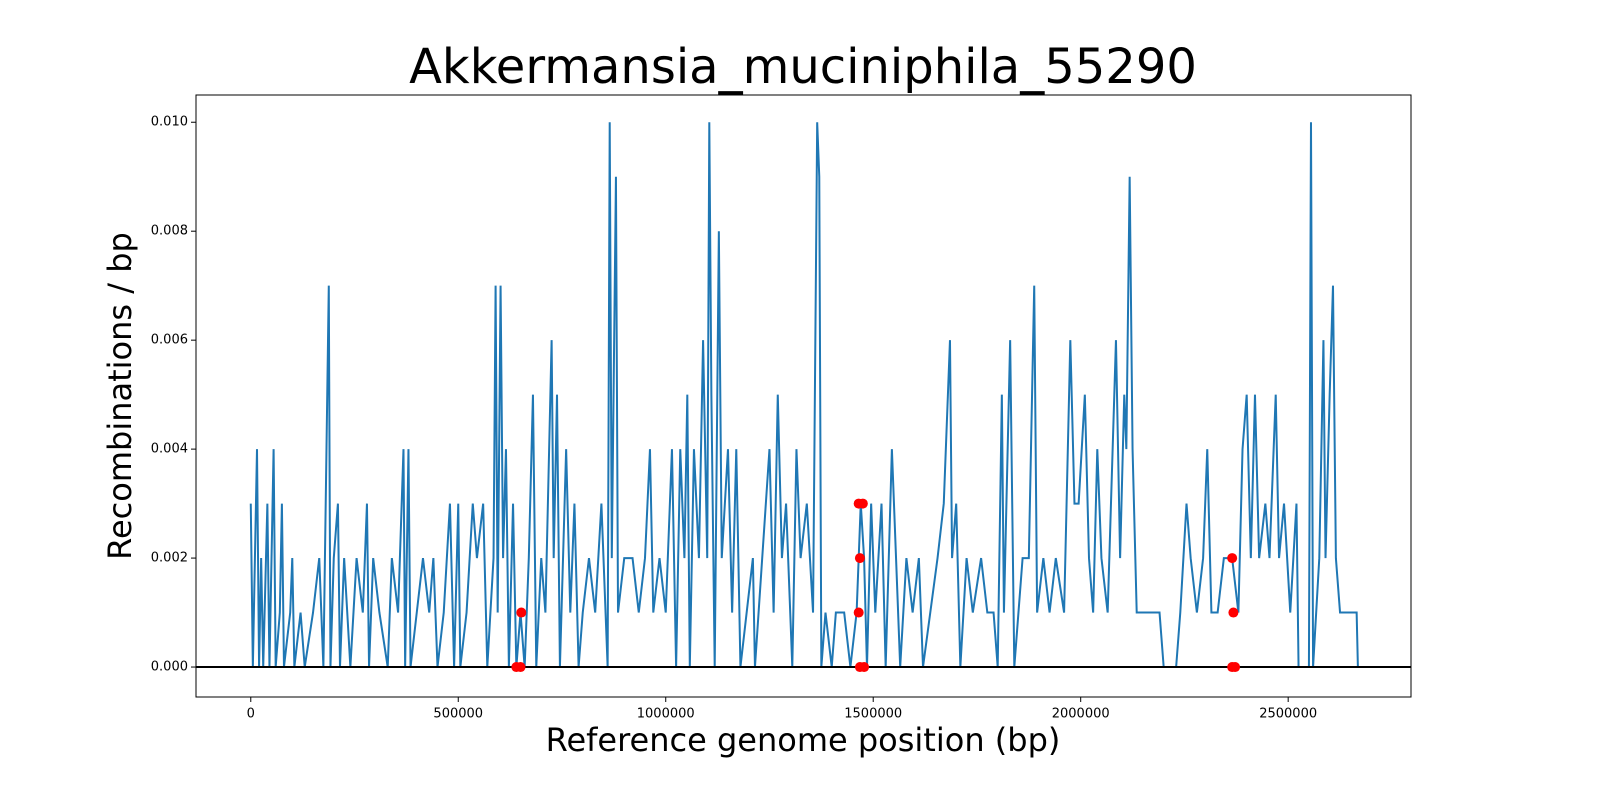  What do you see at coordinates (803, 740) in the screenshot?
I see `x-axis-label: Reference genome position (bp)` at bounding box center [803, 740].